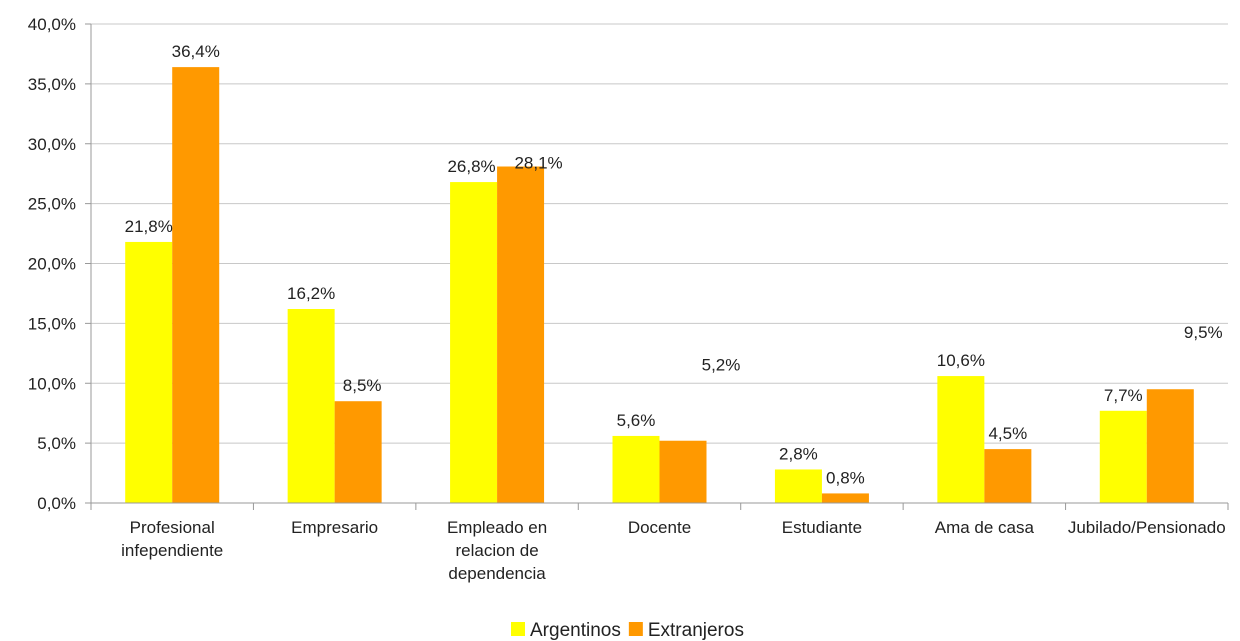  Describe the element at coordinates (311, 293) in the screenshot. I see `data-label-argentinos-1: 16,2%` at that location.